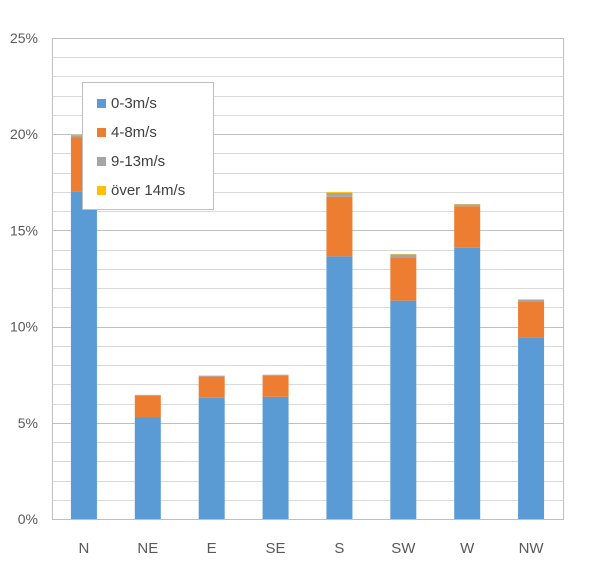 This screenshot has width=590, height=582. I want to click on x-tick-label: SE, so click(276, 548).